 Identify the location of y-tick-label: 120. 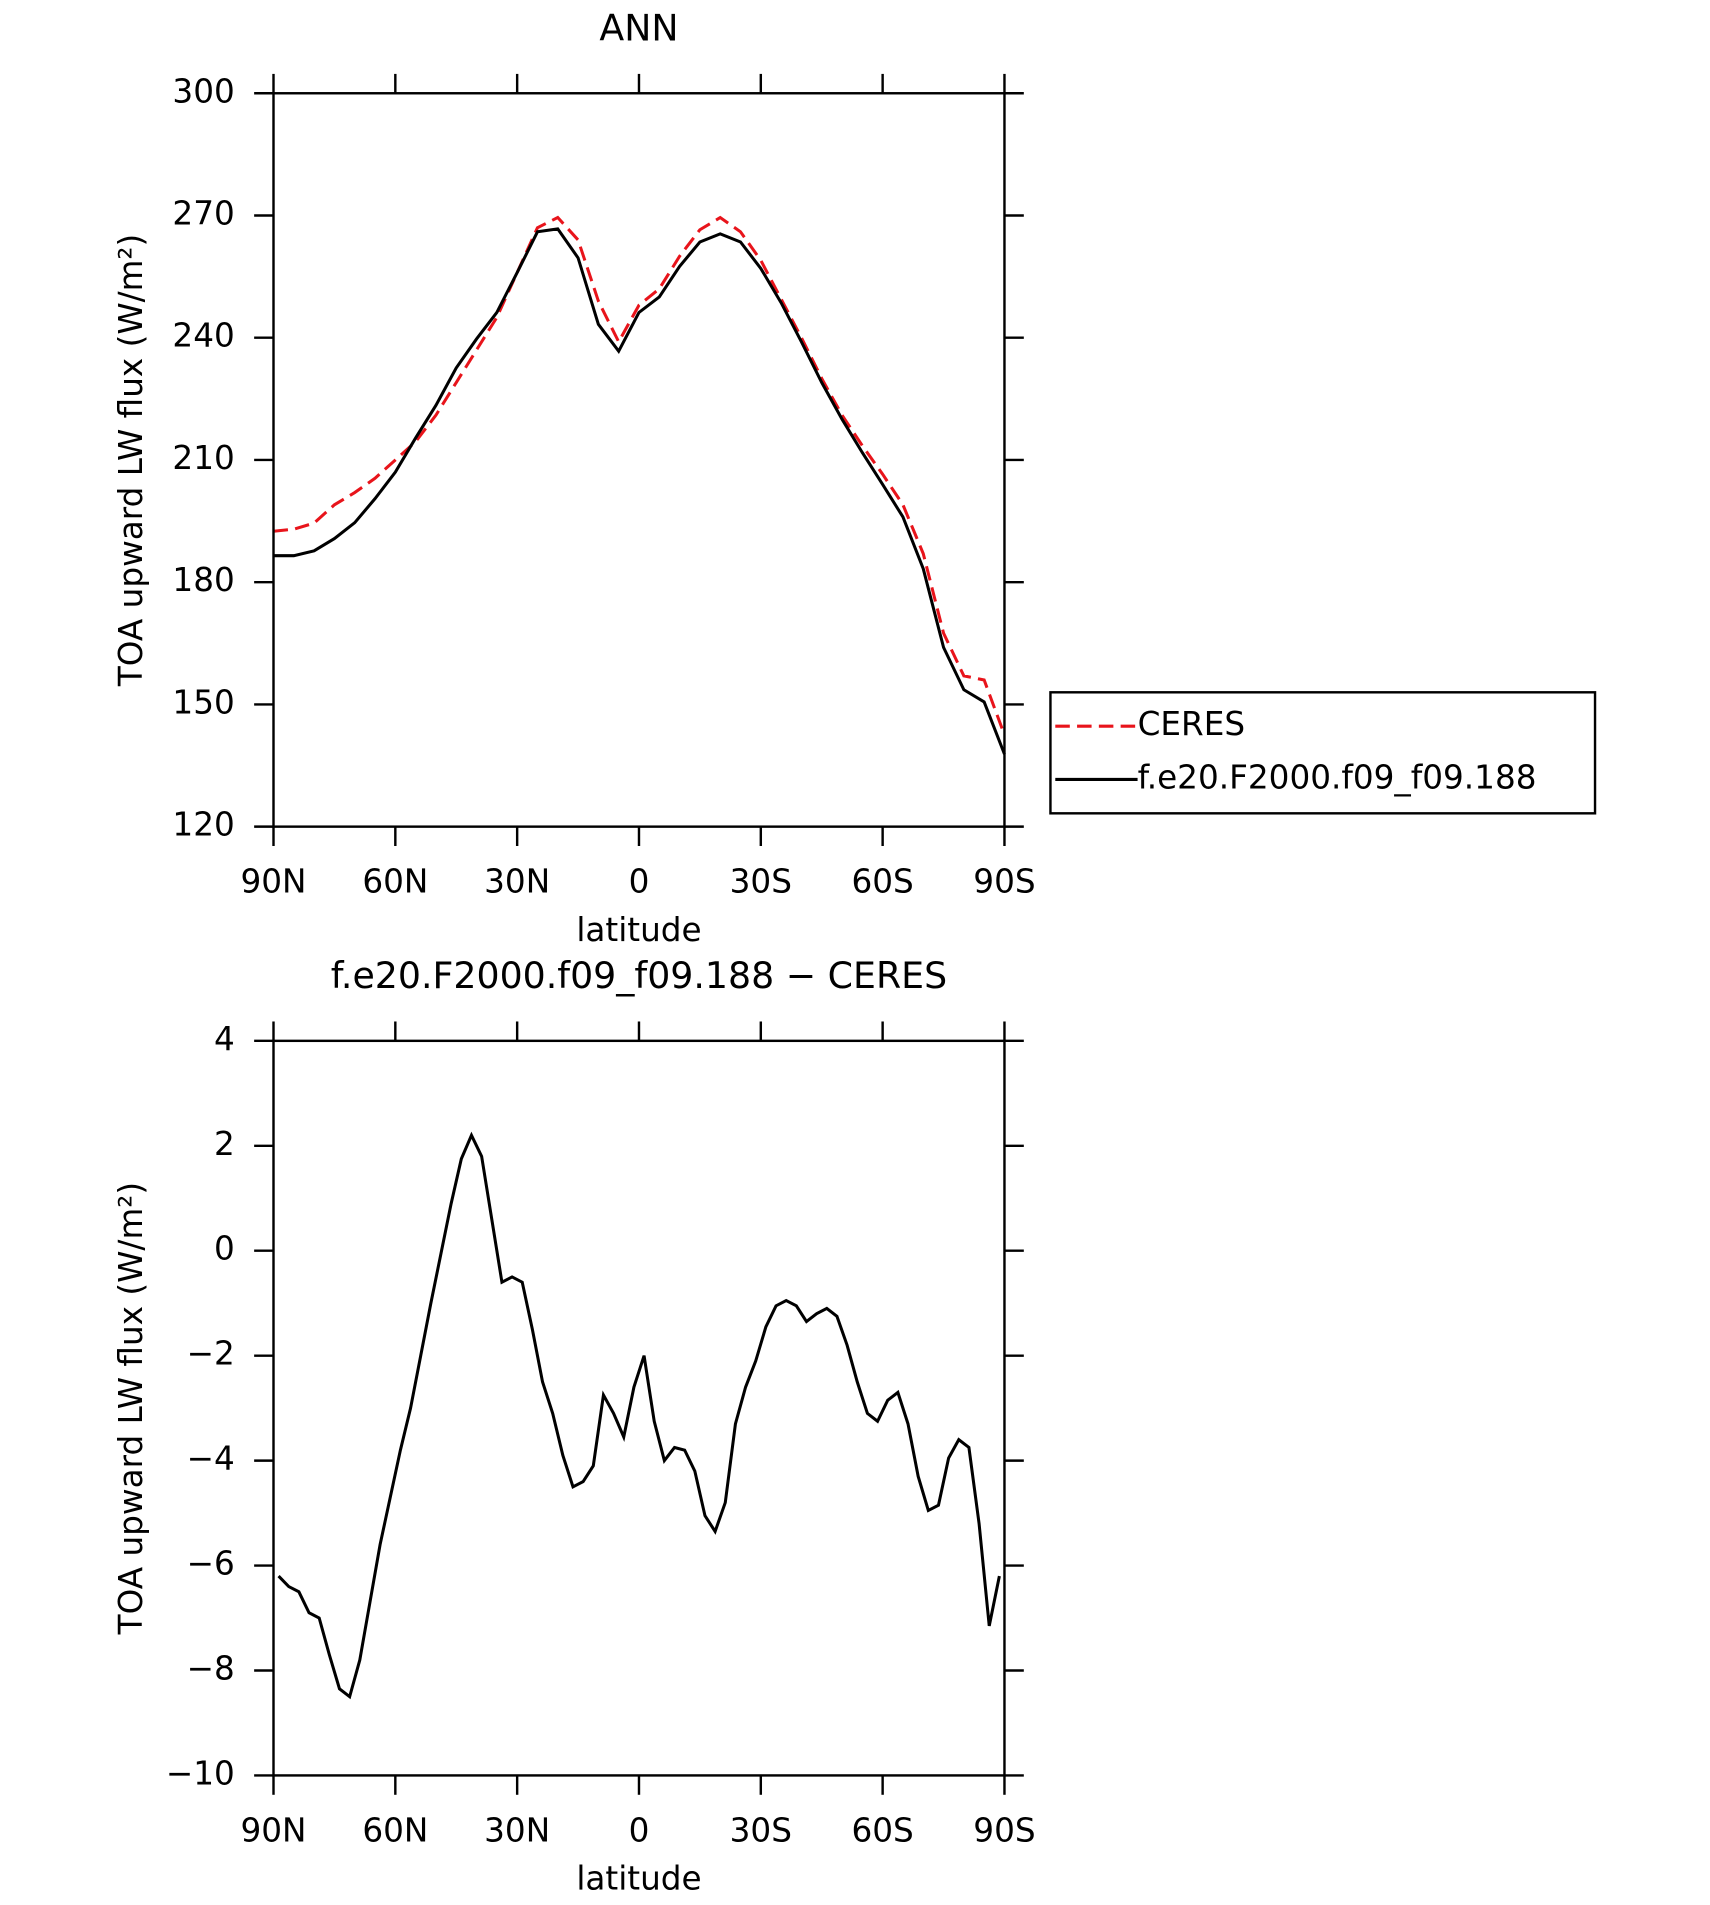
(203, 825).